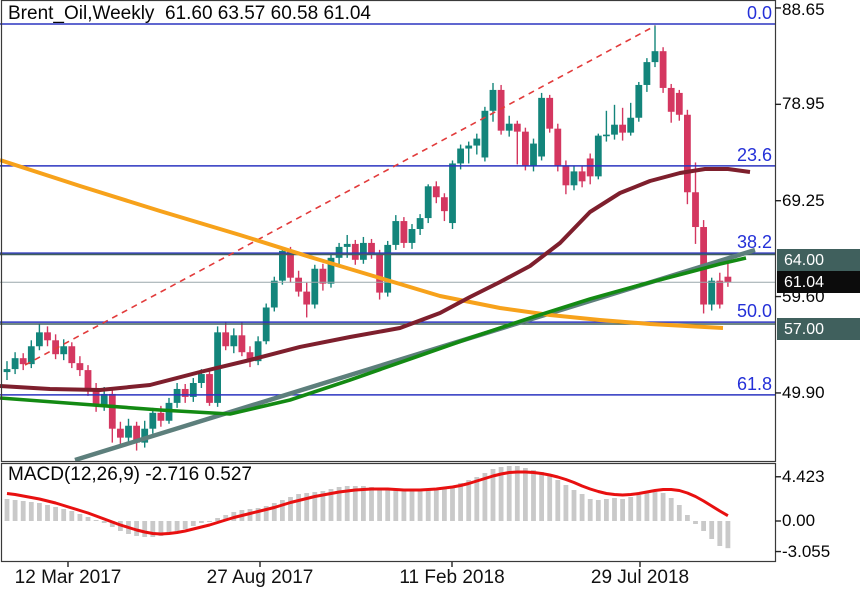 This screenshot has width=860, height=600. What do you see at coordinates (452, 577) in the screenshot?
I see `date-axis-label: 11 Feb 2018` at bounding box center [452, 577].